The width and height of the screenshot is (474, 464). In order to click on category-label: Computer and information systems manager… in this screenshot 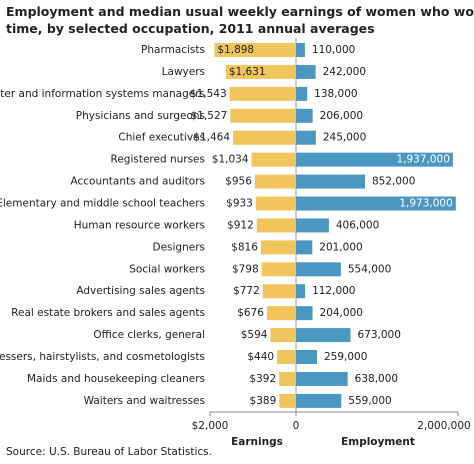, I will do `click(102, 94)`.